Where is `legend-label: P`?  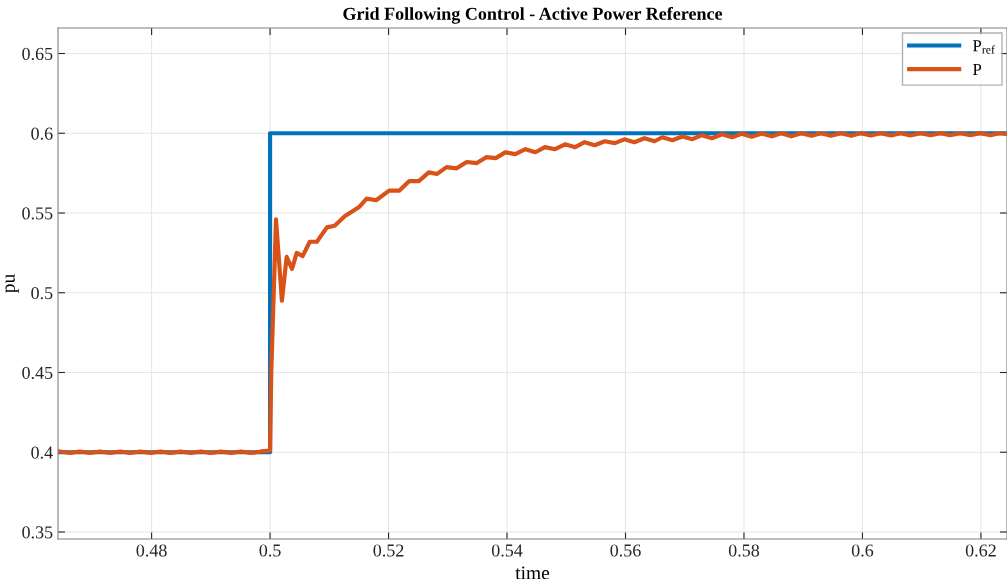
legend-label: P is located at coordinates (977, 69).